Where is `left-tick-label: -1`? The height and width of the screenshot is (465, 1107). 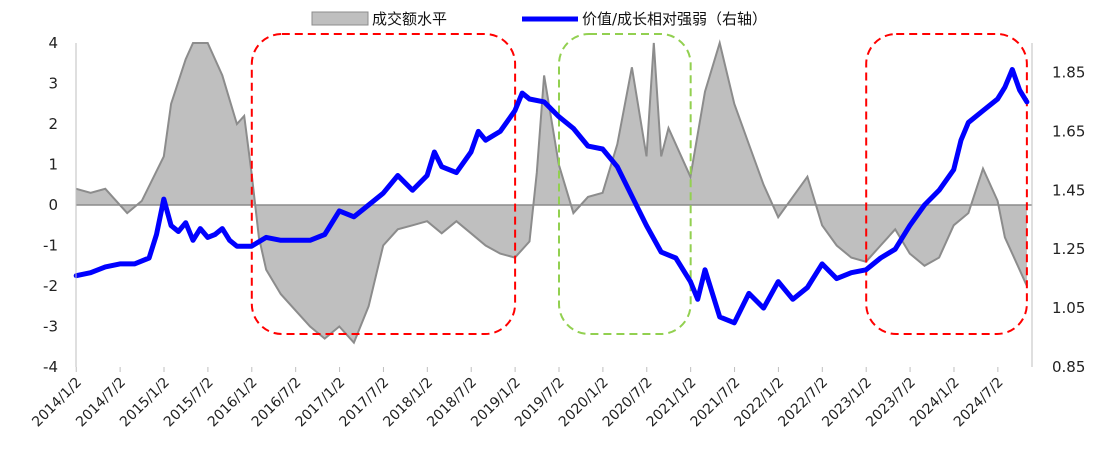
left-tick-label: -1 is located at coordinates (50, 246).